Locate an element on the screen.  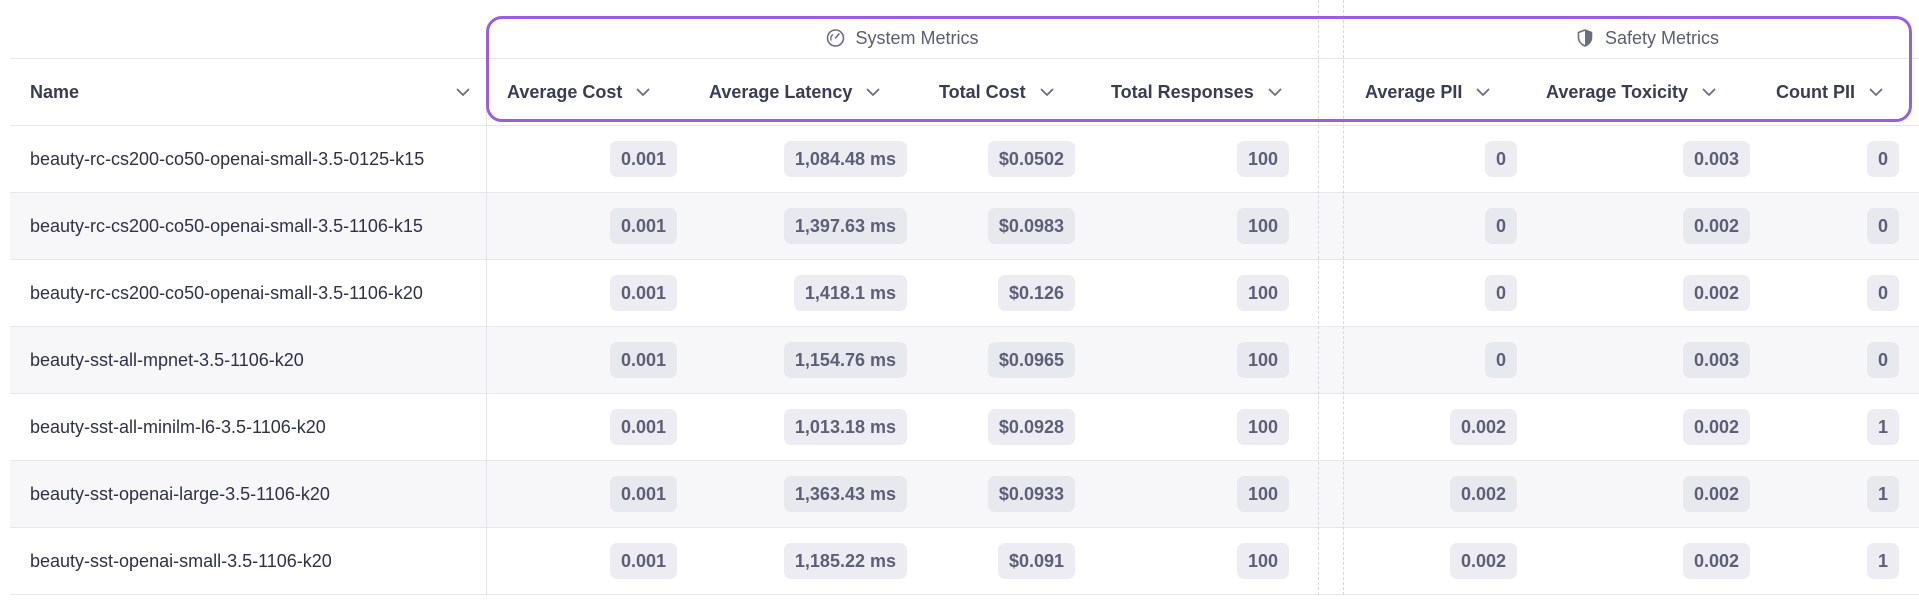
avg-toxicity-value: 0.003 is located at coordinates (1716, 360).